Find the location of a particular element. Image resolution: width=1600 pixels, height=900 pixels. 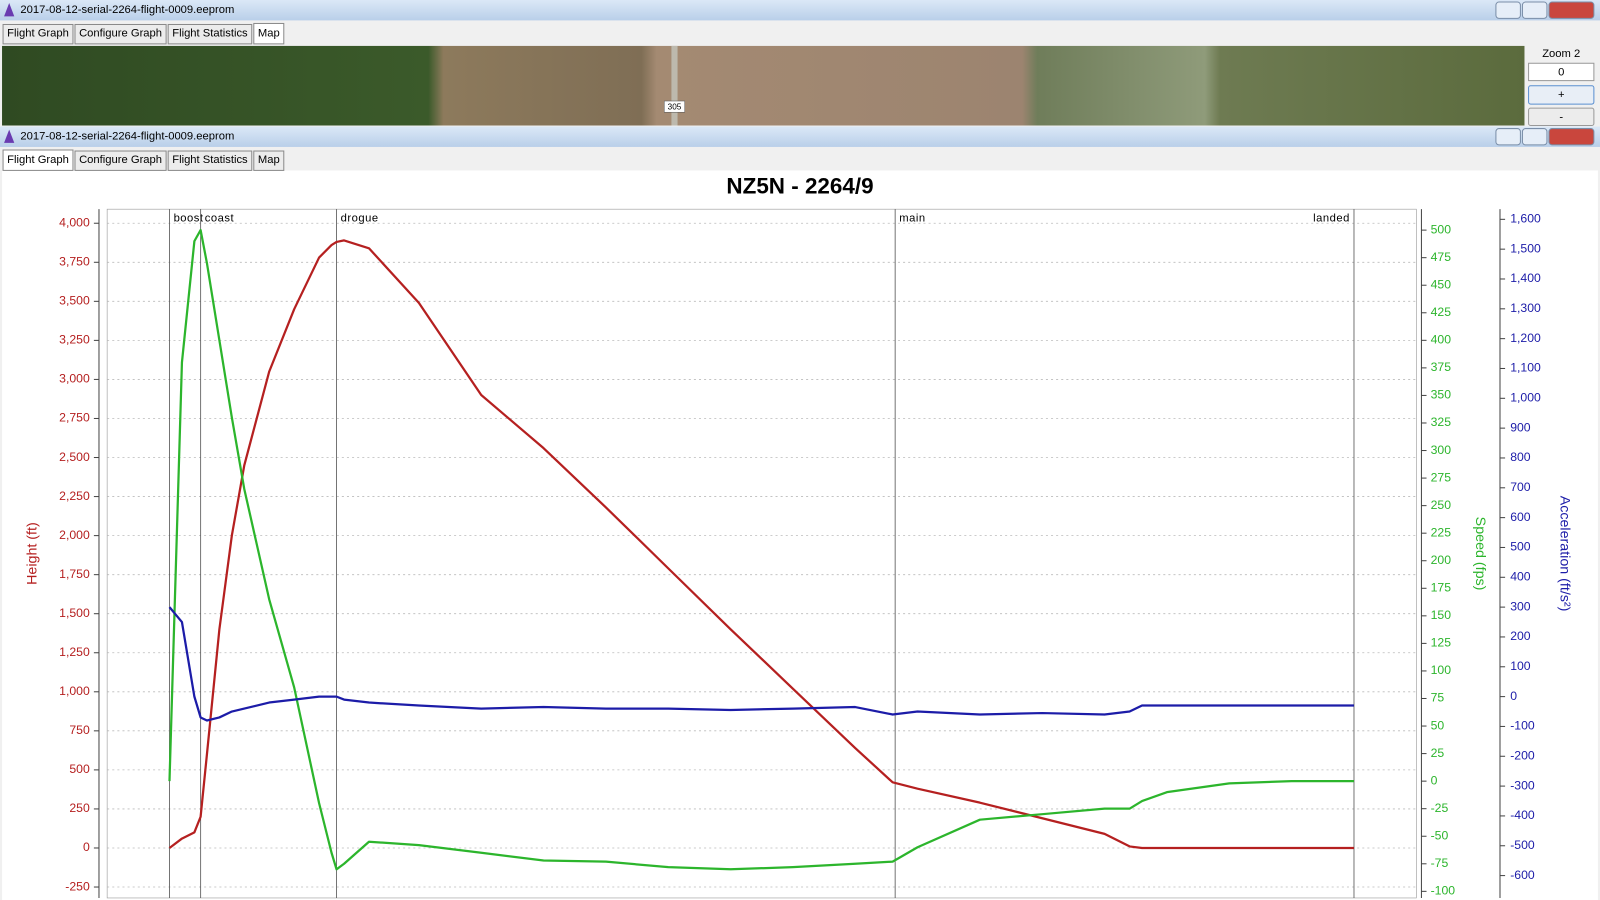

map: 305 Zoom 2 0 + - is located at coordinates (801, 86).